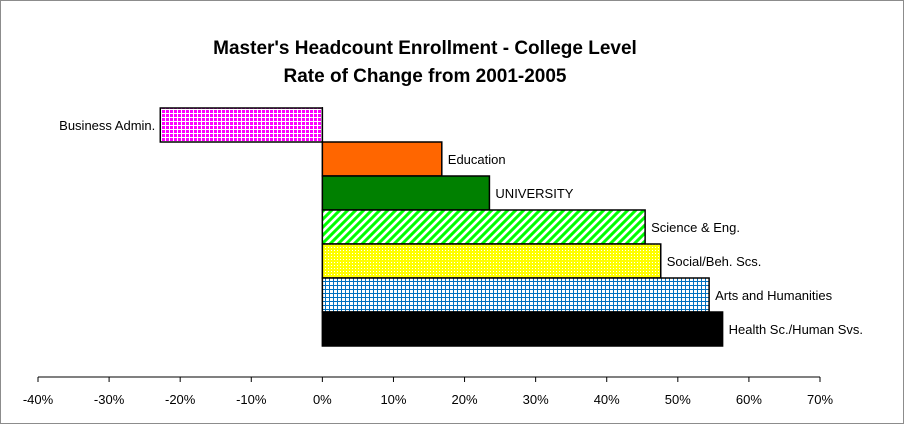  Describe the element at coordinates (477, 159) in the screenshot. I see `bar-label: Education` at that location.